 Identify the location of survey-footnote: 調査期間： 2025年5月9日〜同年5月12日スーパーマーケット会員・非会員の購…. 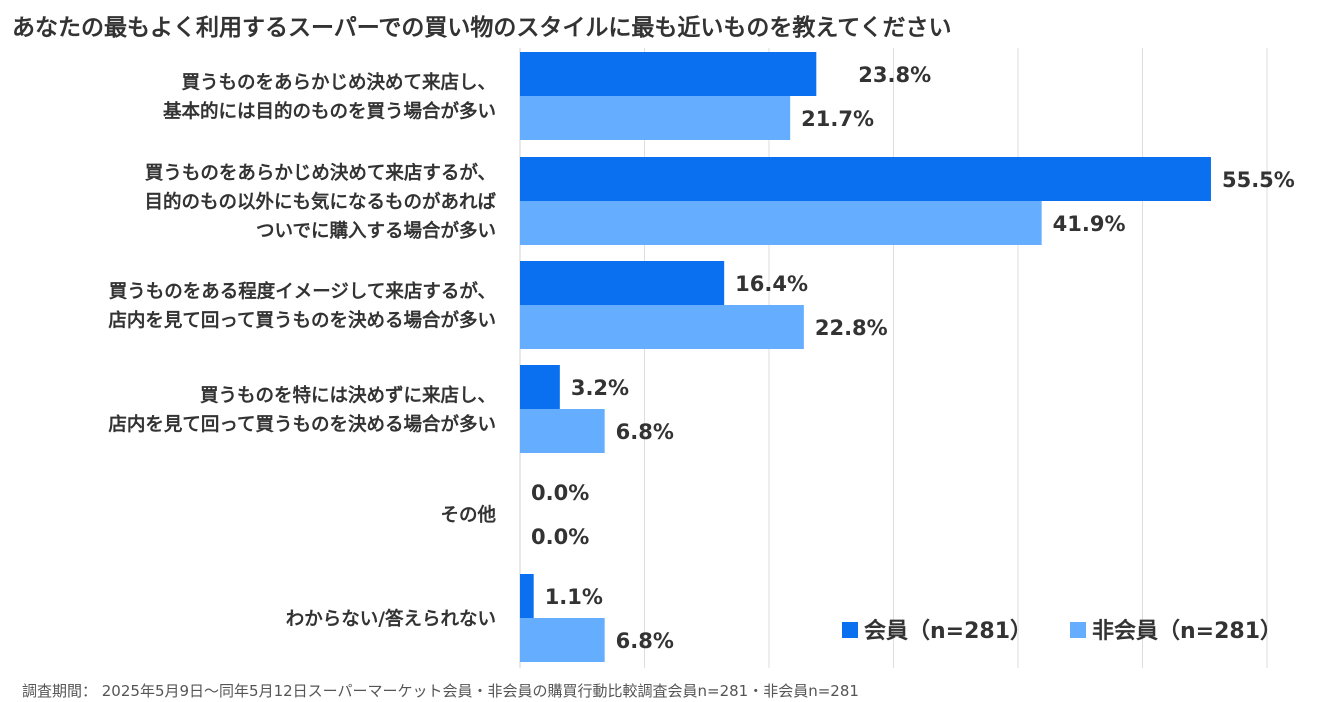
(440, 691).